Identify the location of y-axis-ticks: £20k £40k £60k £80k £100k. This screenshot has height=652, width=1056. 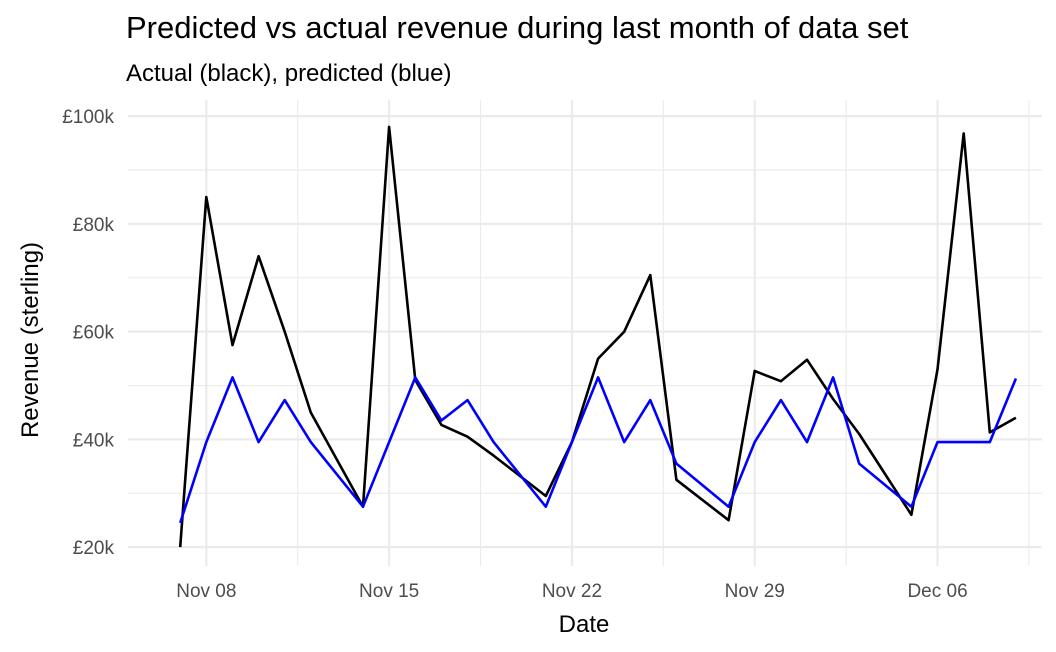
(88, 333).